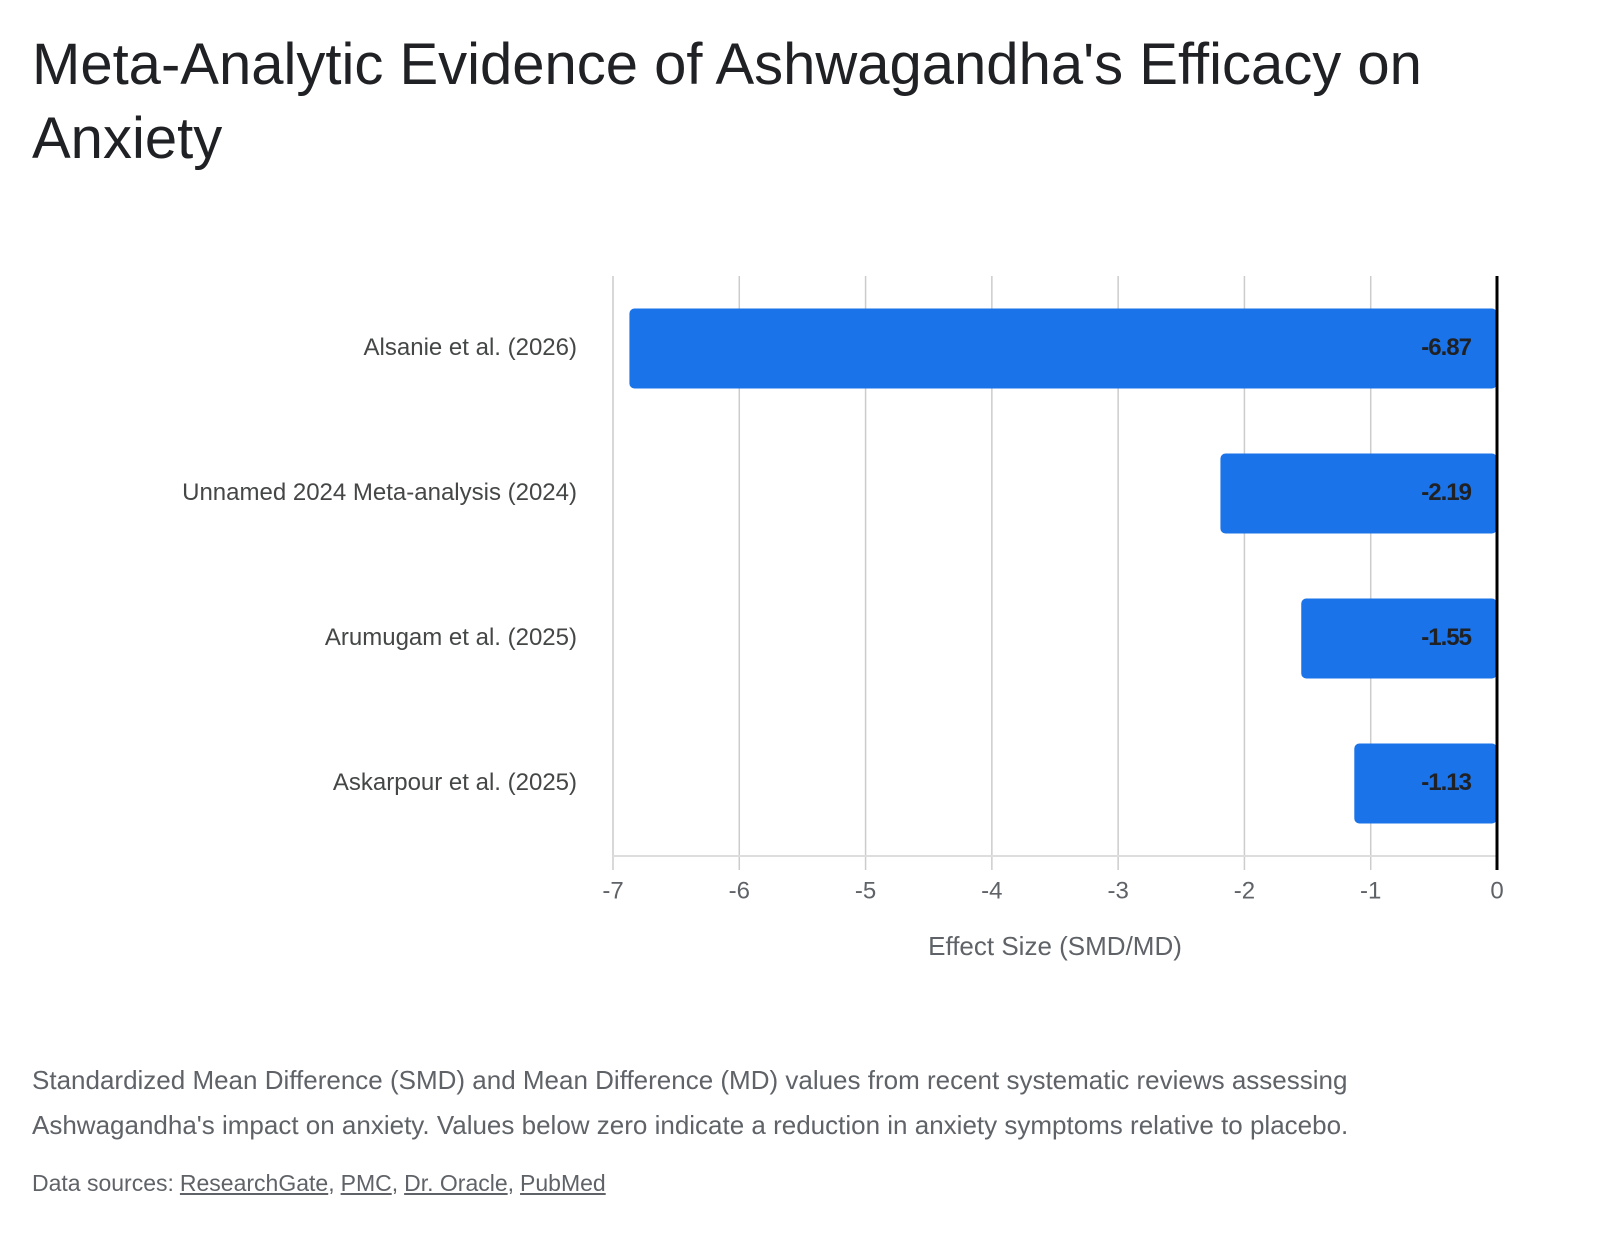 The height and width of the screenshot is (1258, 1600). I want to click on source-link: Dr. Oracle, so click(459, 1183).